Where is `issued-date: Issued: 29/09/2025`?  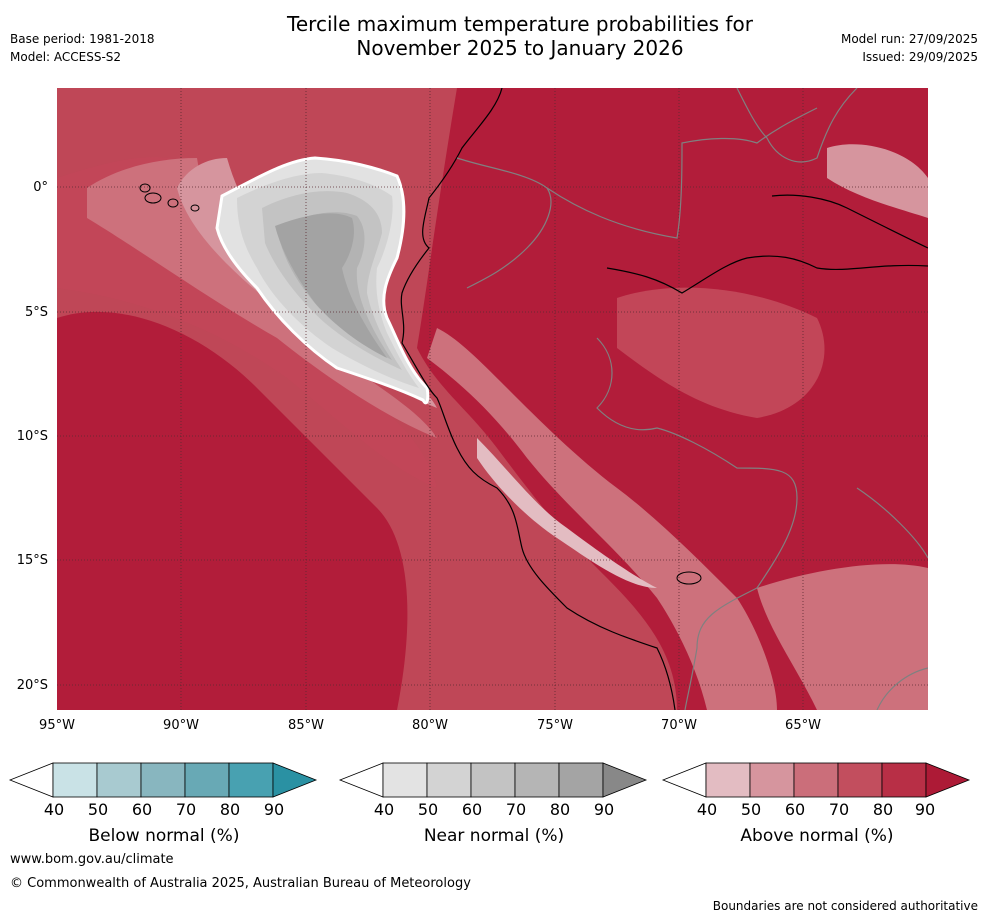
issued-date: Issued: 29/09/2025 is located at coordinates (920, 57).